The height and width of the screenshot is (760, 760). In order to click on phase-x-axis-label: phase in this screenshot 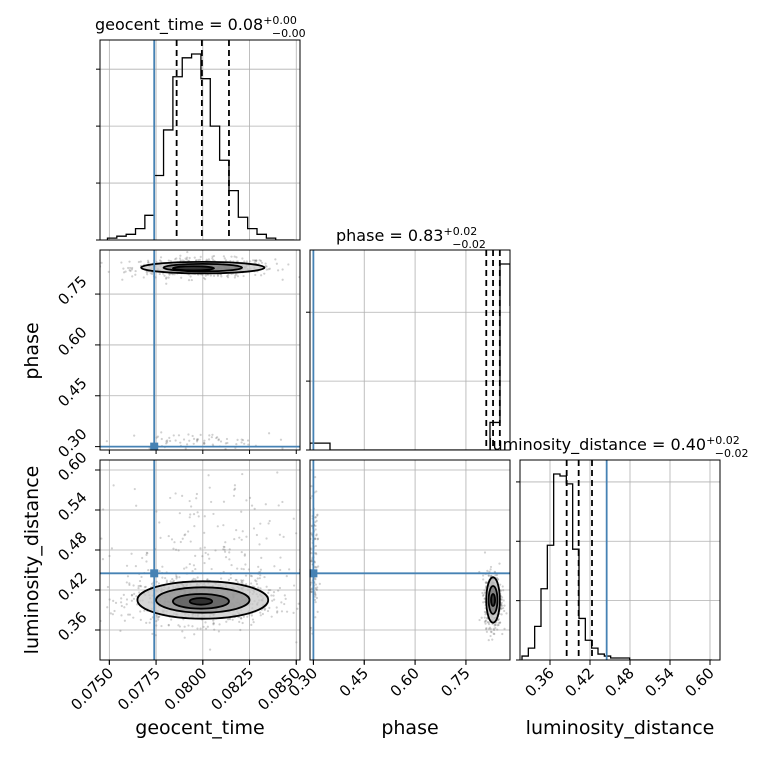, I will do `click(409, 728)`.